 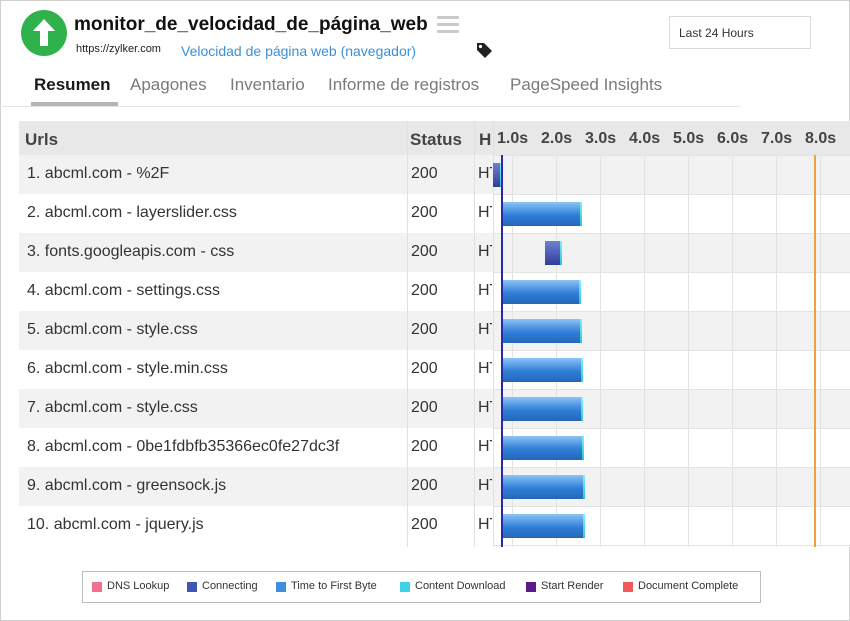 What do you see at coordinates (127, 368) in the screenshot?
I see `url-cell: 6. abcml.com - style.min.css` at bounding box center [127, 368].